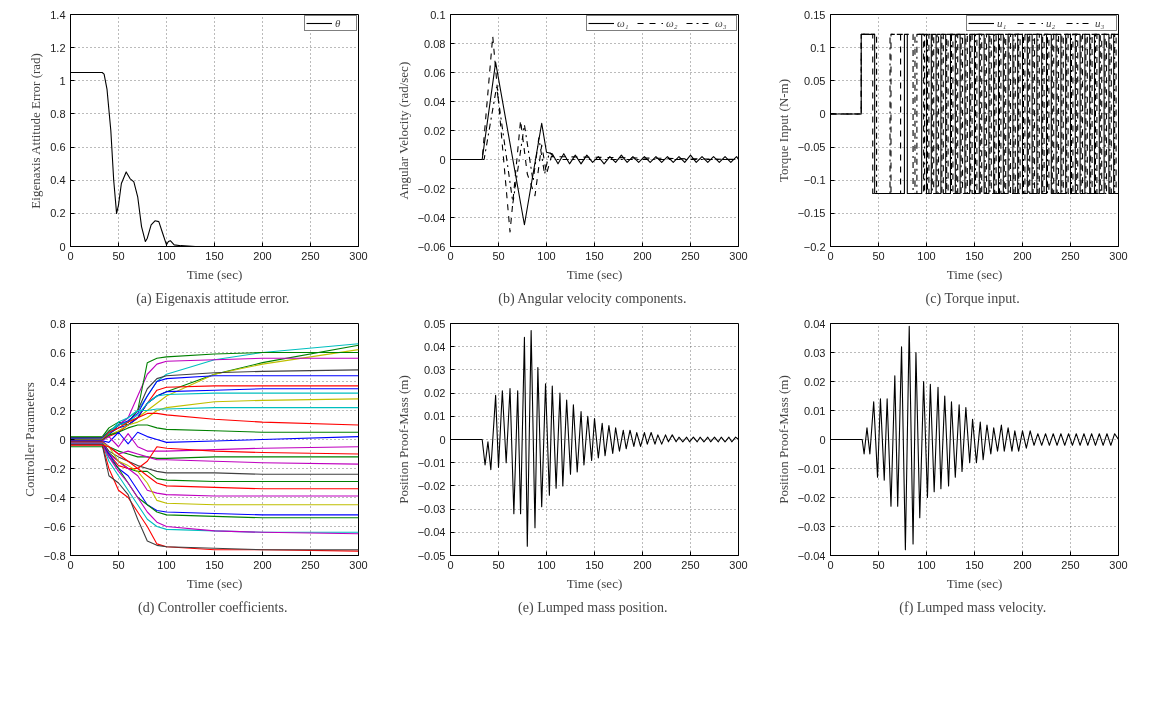 This screenshot has width=1154, height=704. I want to click on y-tick-label: −0.8, so click(54, 555).